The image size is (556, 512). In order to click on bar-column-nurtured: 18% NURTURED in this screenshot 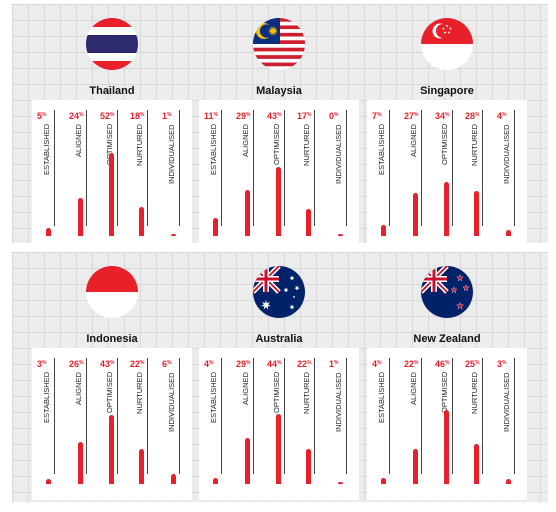, I will do `click(142, 171)`.